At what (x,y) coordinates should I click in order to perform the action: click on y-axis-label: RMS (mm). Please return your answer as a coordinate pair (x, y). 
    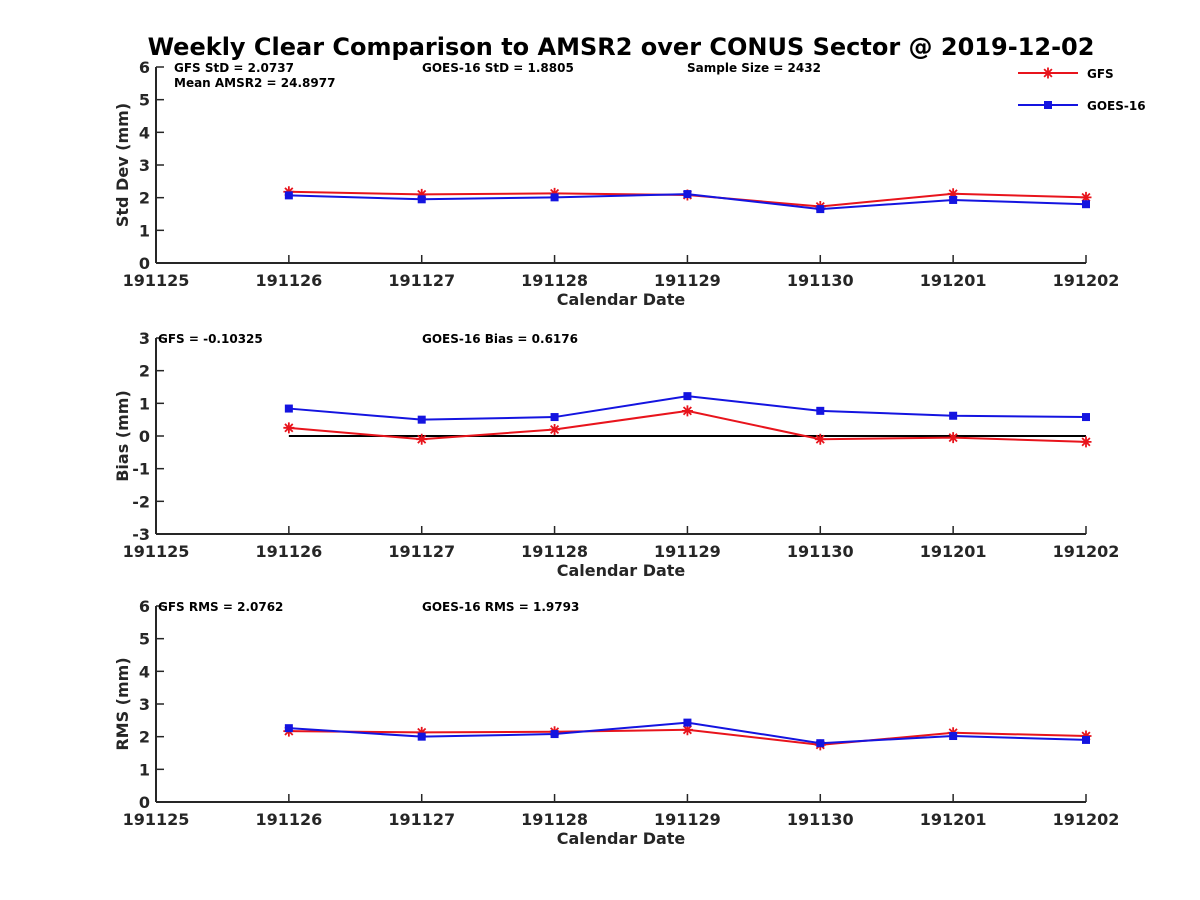
    Looking at the image, I should click on (122, 703).